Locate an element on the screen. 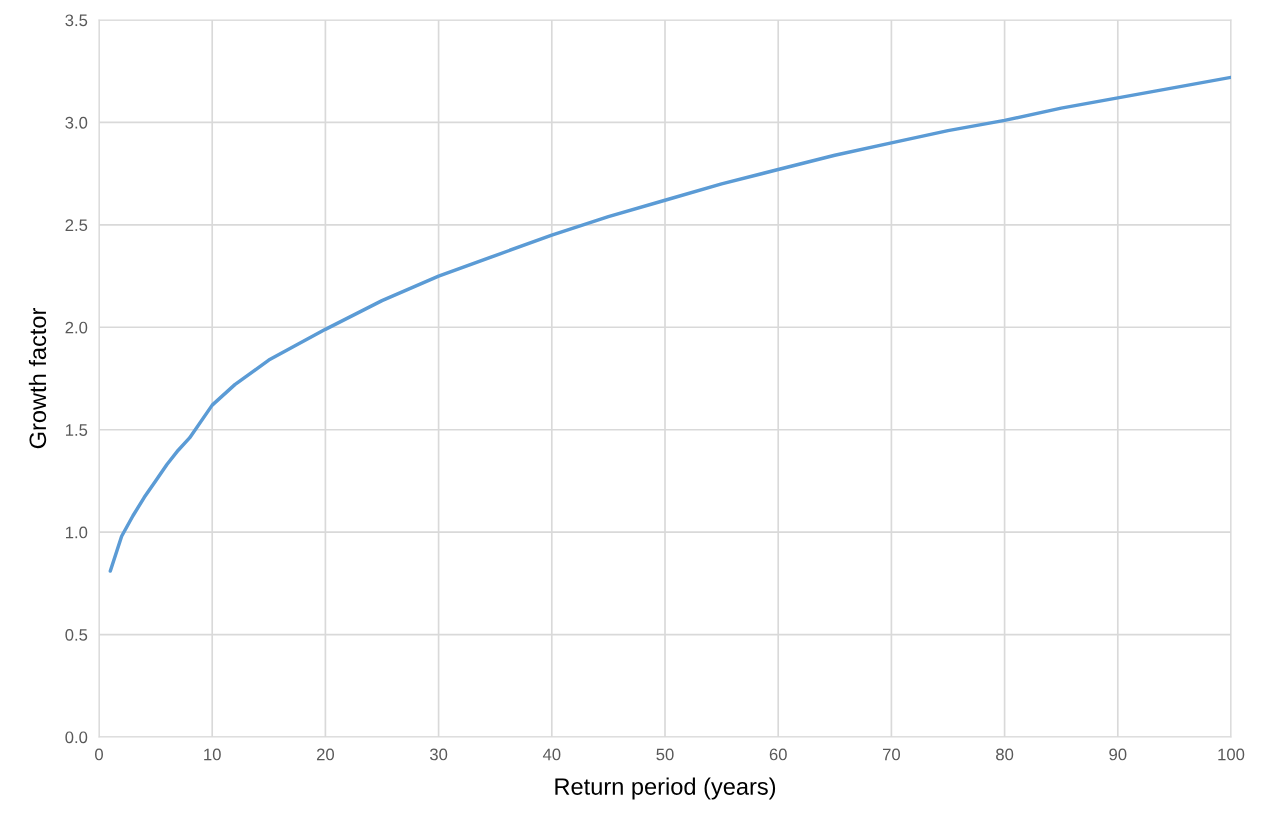  x-tick-label: 20 is located at coordinates (325, 754).